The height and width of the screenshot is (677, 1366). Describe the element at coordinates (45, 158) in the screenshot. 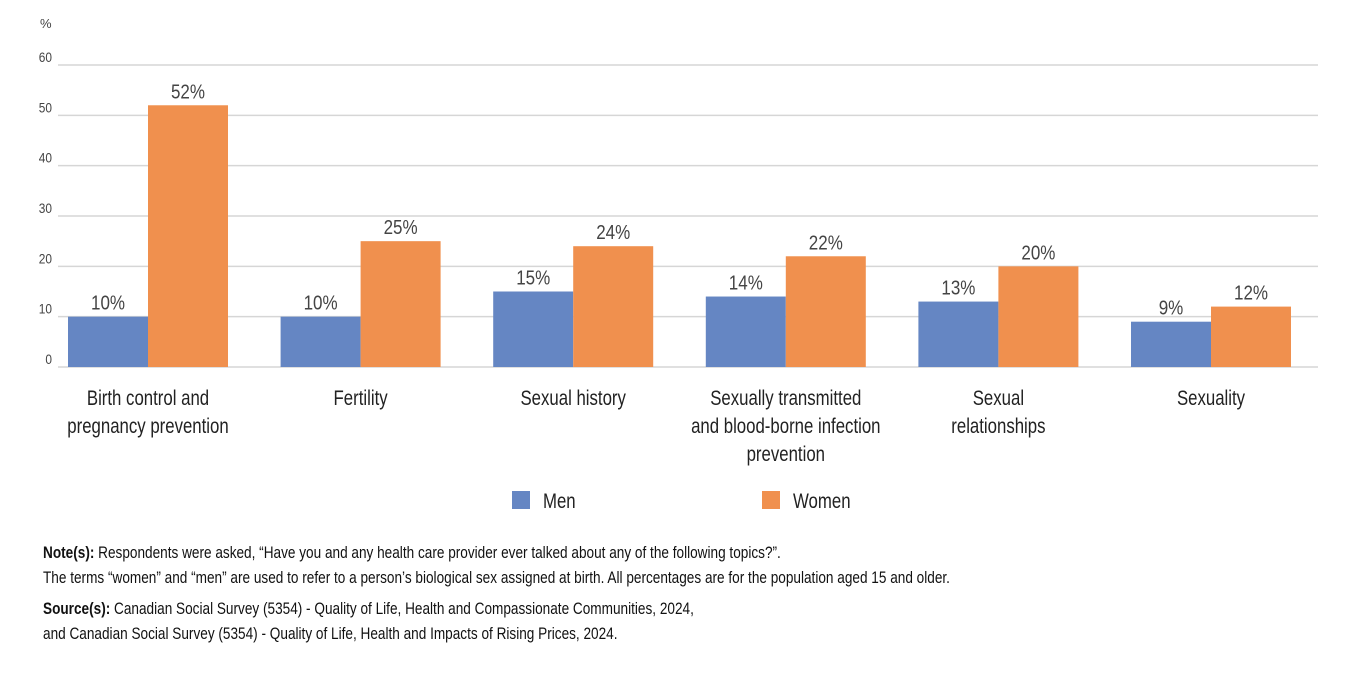

I see `y-tick-label: 40` at that location.